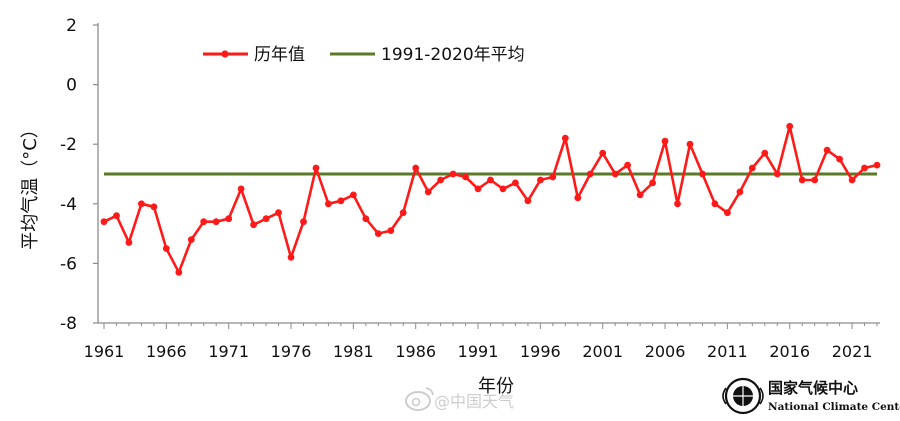 The height and width of the screenshot is (421, 900). Describe the element at coordinates (852, 351) in the screenshot. I see `x-tick-label: 2021` at that location.